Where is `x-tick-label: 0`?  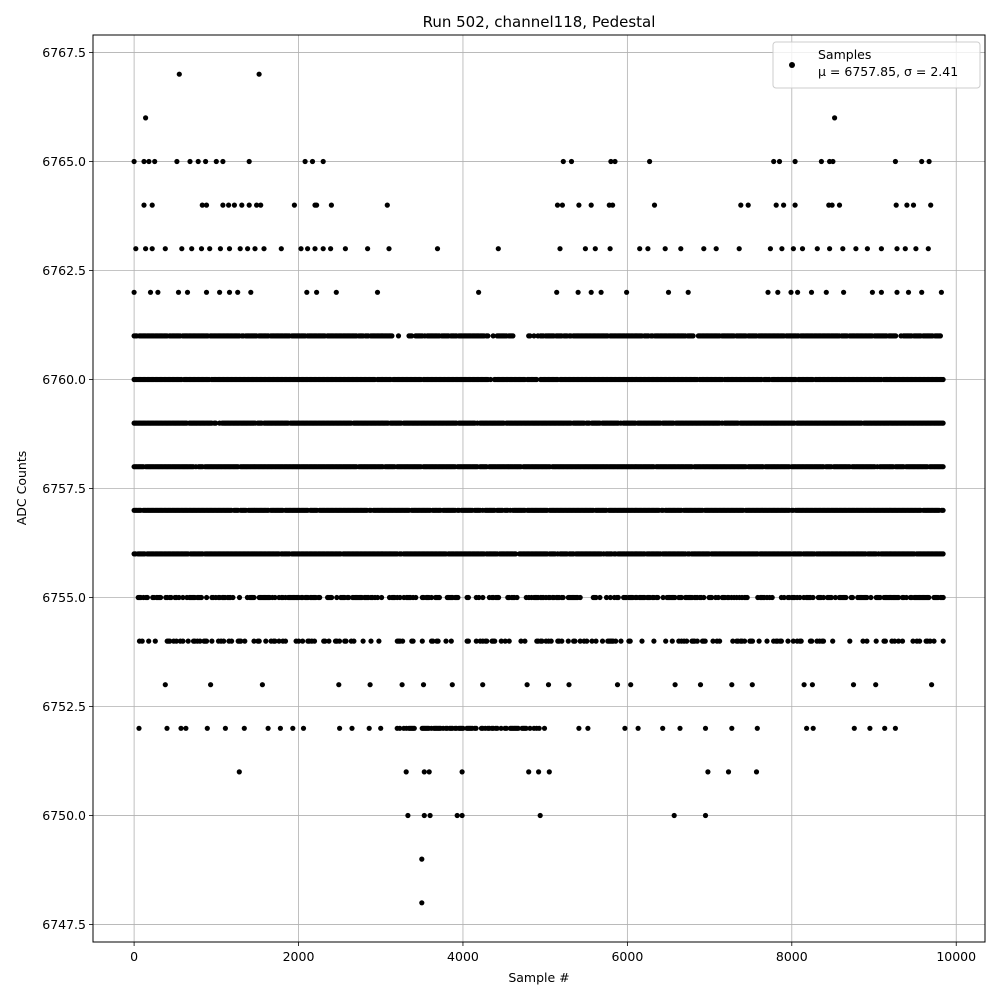
x-tick-label: 0 is located at coordinates (134, 956).